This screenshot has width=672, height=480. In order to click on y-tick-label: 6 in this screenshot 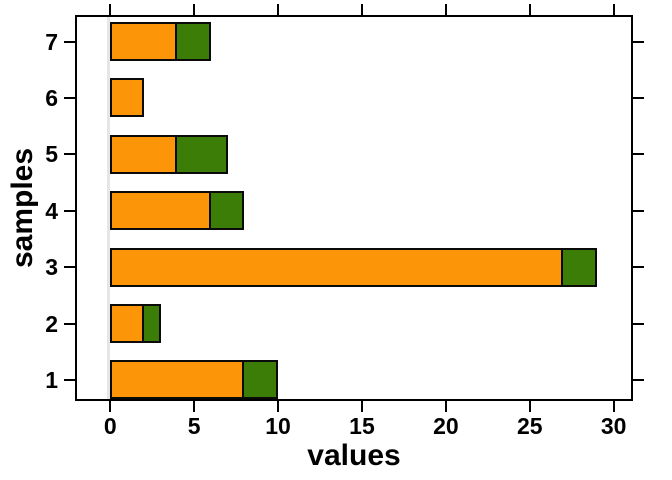, I will do `click(51, 97)`.